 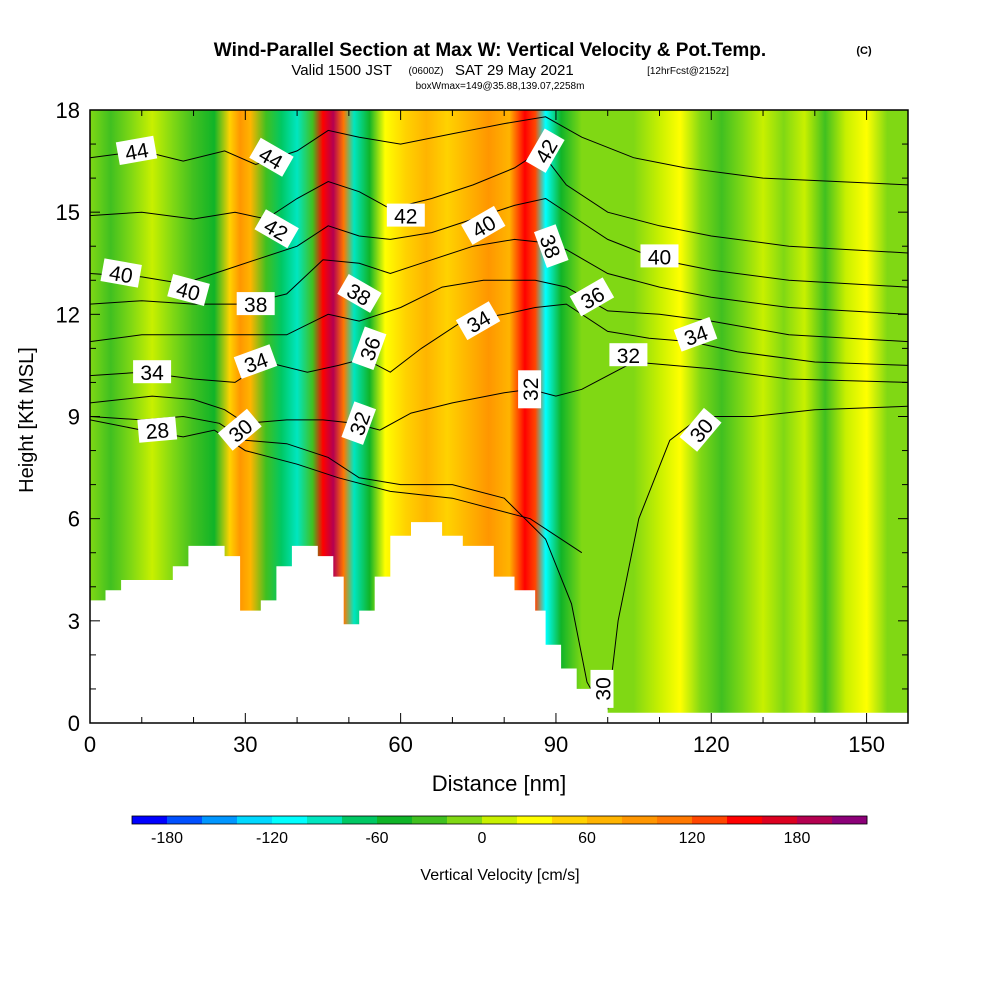 What do you see at coordinates (425, 71) in the screenshot?
I see `title-valid-utc: (0600Z)` at bounding box center [425, 71].